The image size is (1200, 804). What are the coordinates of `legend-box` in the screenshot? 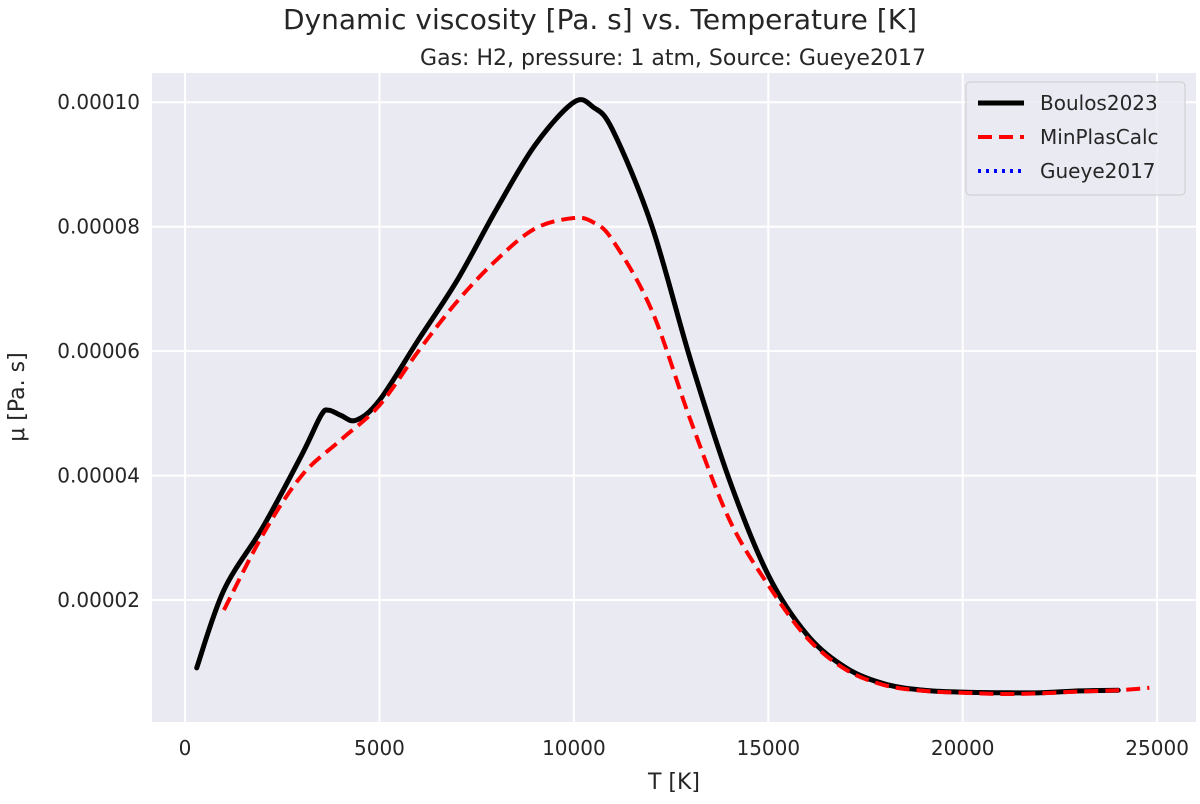 It's located at (1075, 138).